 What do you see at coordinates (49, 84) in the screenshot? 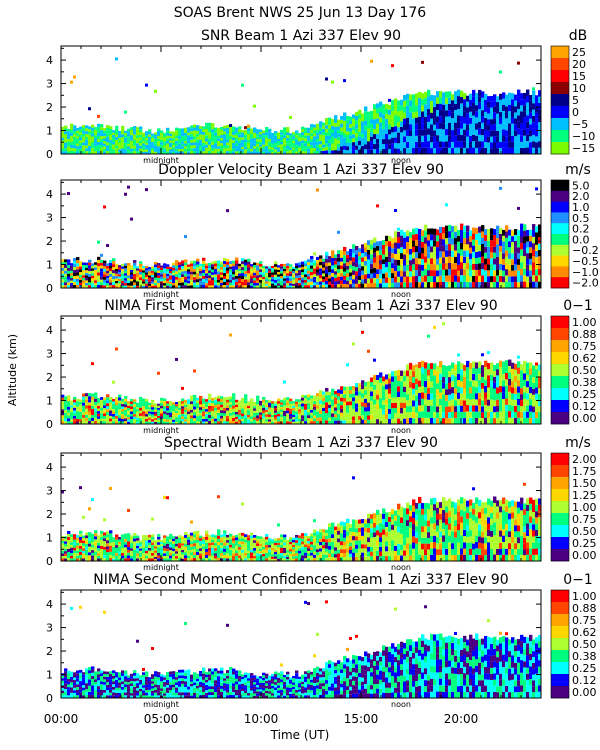
I see `y-tick-label: 3` at bounding box center [49, 84].